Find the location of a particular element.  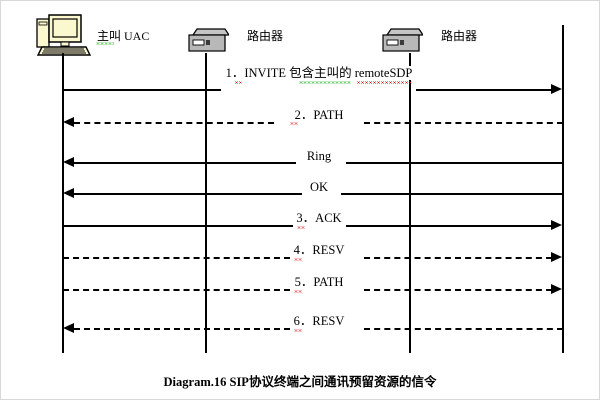

message-path-1-label: 2．PATH is located at coordinates (319, 115).